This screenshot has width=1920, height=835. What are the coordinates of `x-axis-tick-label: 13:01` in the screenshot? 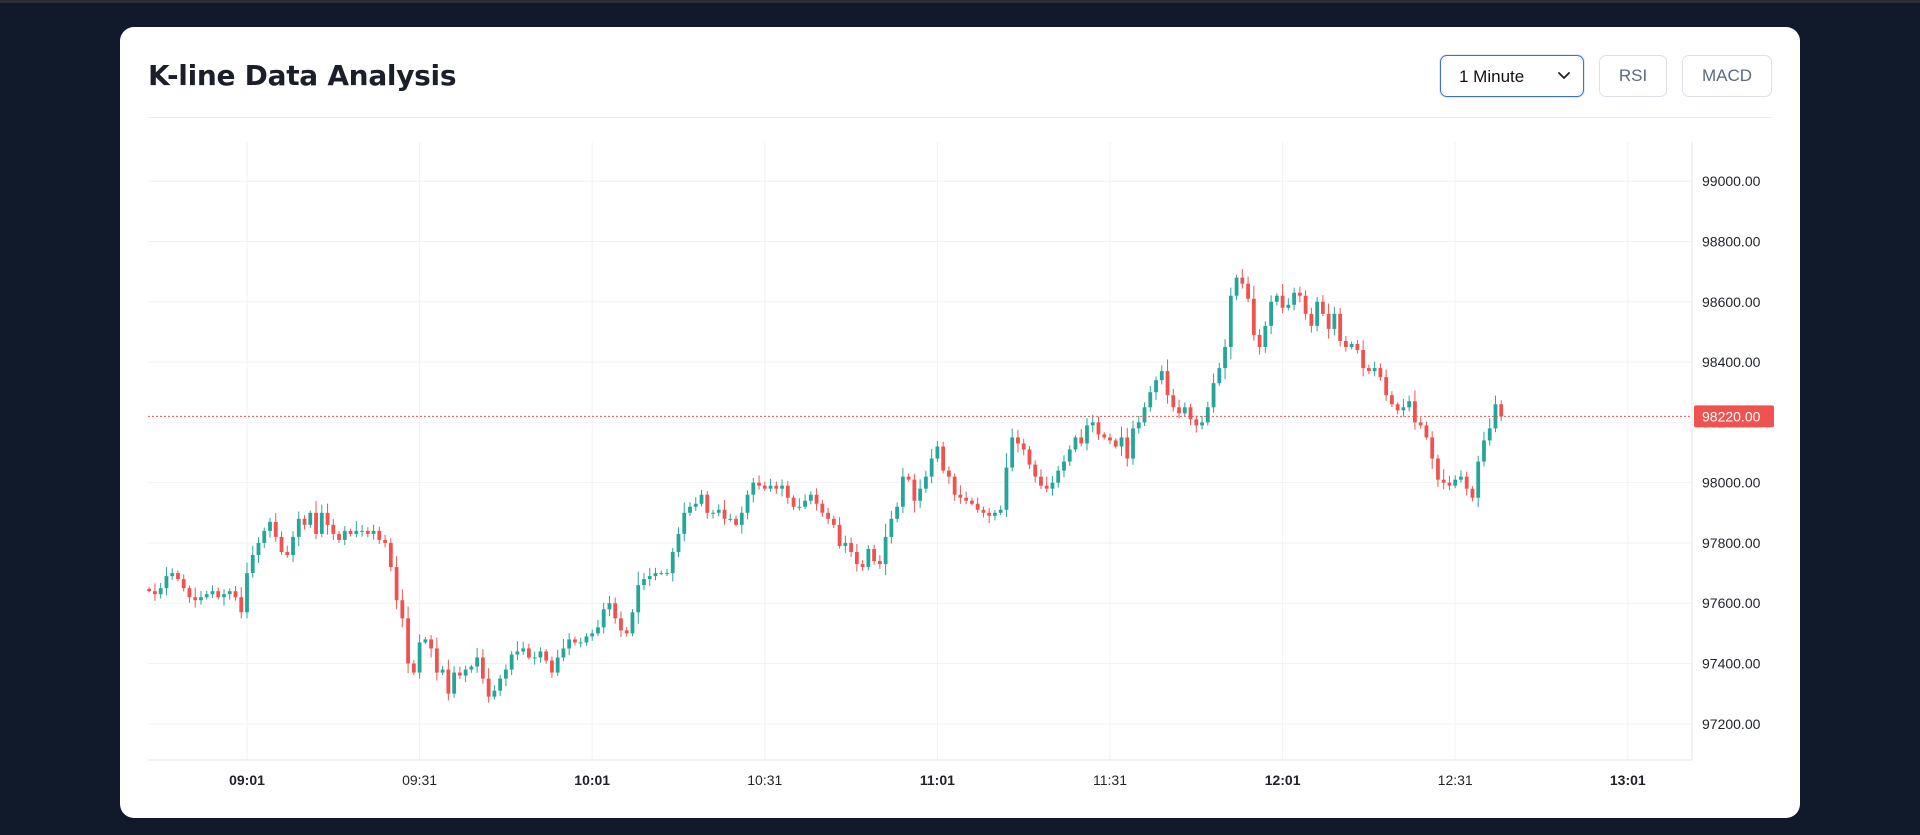 It's located at (1628, 780).